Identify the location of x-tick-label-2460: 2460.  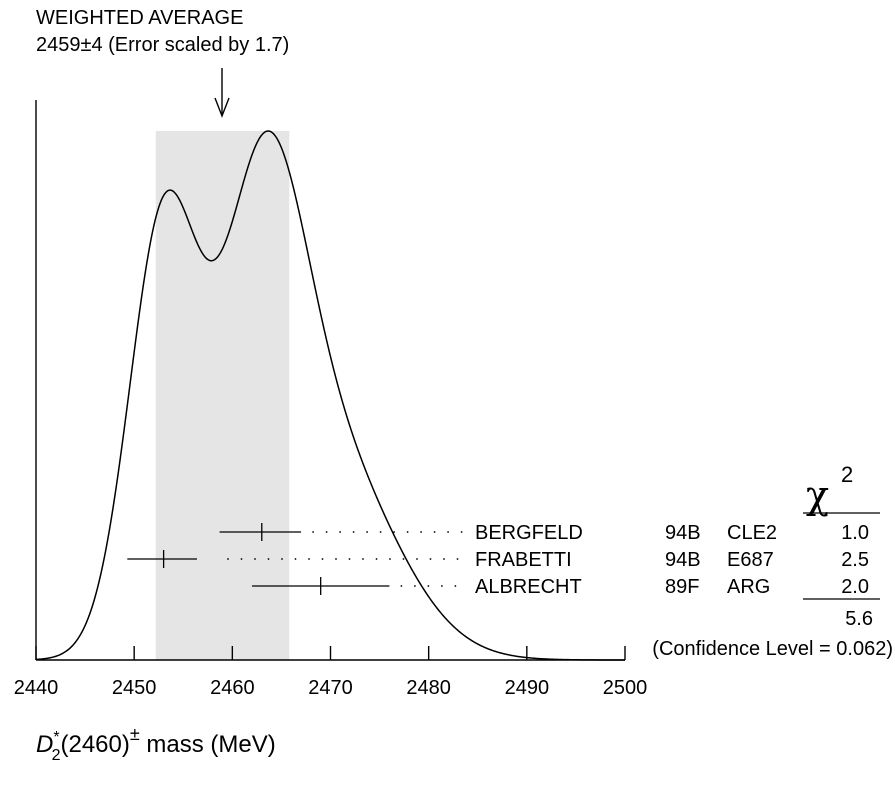
(232, 688).